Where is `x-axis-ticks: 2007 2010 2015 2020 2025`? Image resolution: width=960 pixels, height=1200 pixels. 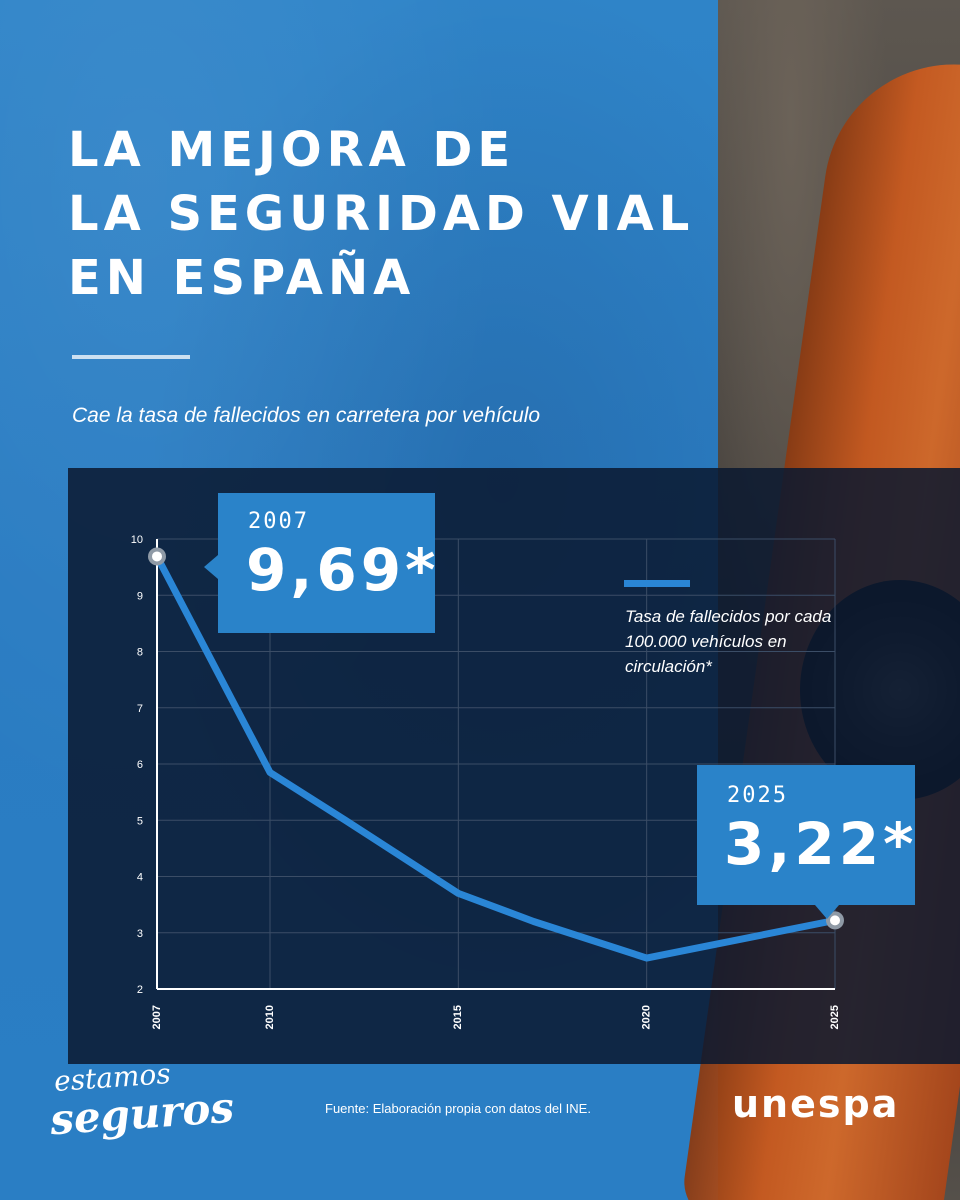 x-axis-ticks: 2007 2010 2015 2020 2025 is located at coordinates (496, 1017).